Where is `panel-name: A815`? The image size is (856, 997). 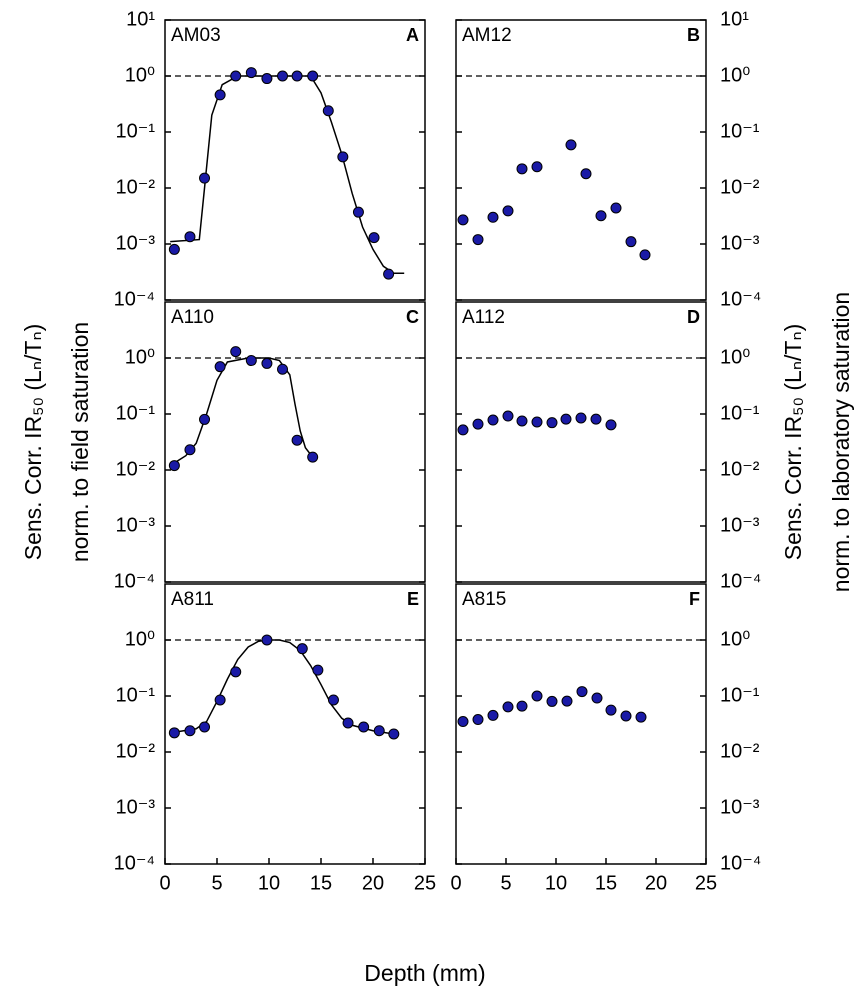 panel-name: A815 is located at coordinates (484, 599).